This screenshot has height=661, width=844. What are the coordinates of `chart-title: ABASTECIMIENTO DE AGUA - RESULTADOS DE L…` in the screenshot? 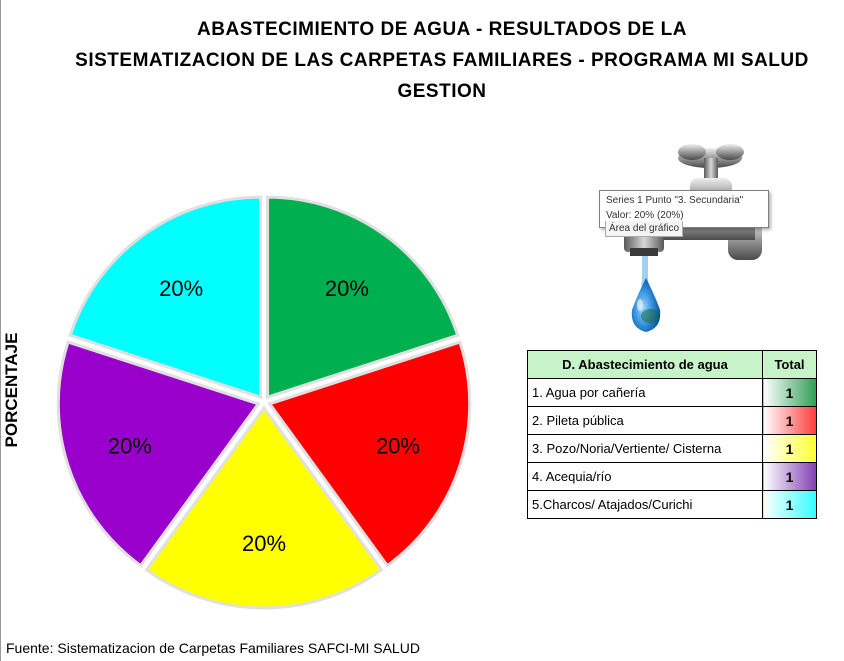 It's located at (422, 60).